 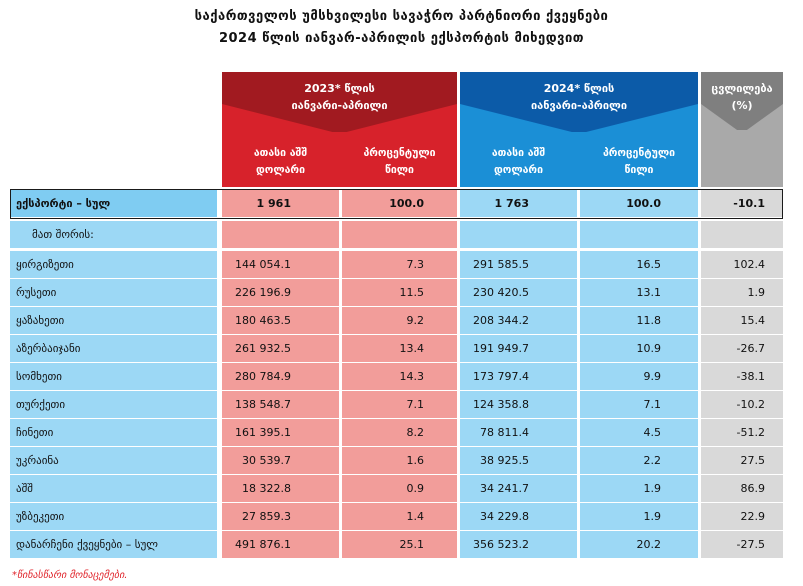 I want to click on cell-s2024: 2.2, so click(x=639, y=460).